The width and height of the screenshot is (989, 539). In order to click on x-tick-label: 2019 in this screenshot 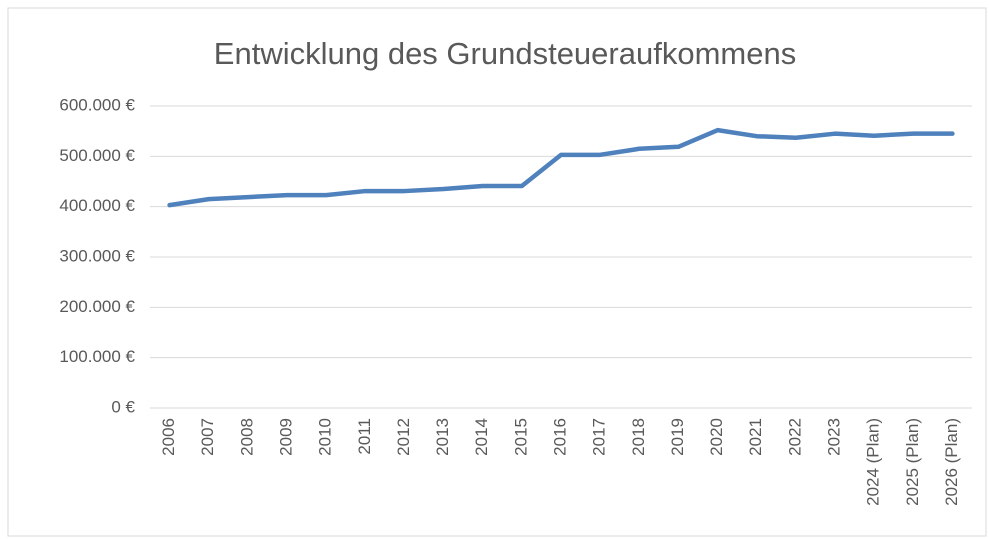, I will do `click(677, 437)`.